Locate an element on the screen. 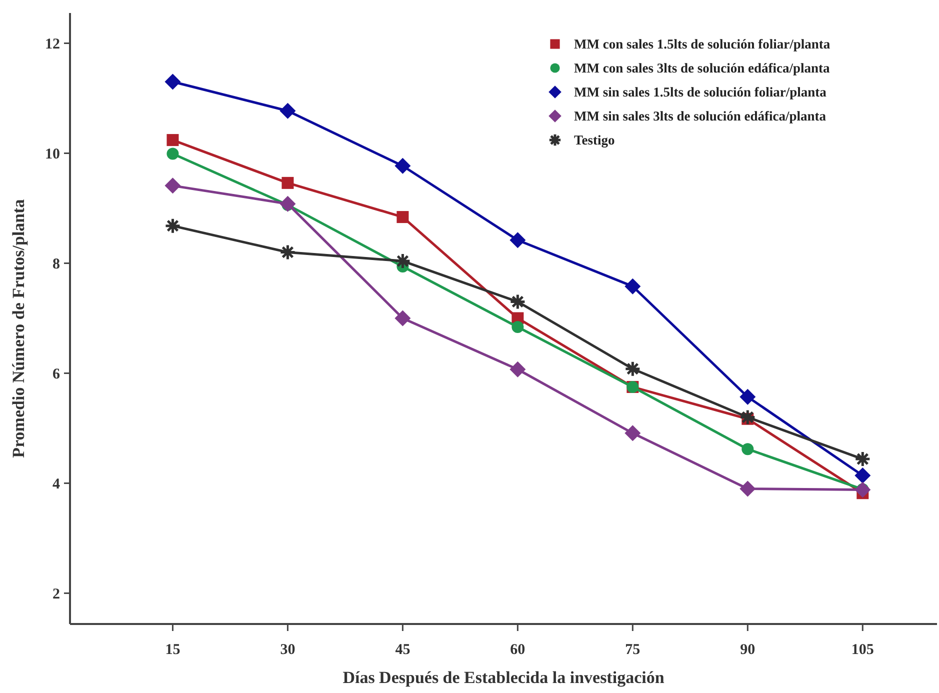 This screenshot has height=693, width=939. legend-label: MM con sales 3lts de solución edáfica/planta is located at coordinates (702, 68).